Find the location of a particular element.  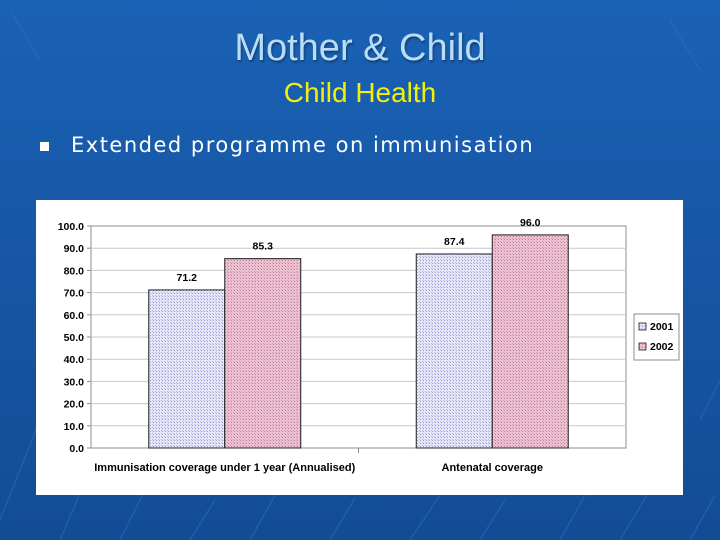

data-label: 71.2 is located at coordinates (187, 278).